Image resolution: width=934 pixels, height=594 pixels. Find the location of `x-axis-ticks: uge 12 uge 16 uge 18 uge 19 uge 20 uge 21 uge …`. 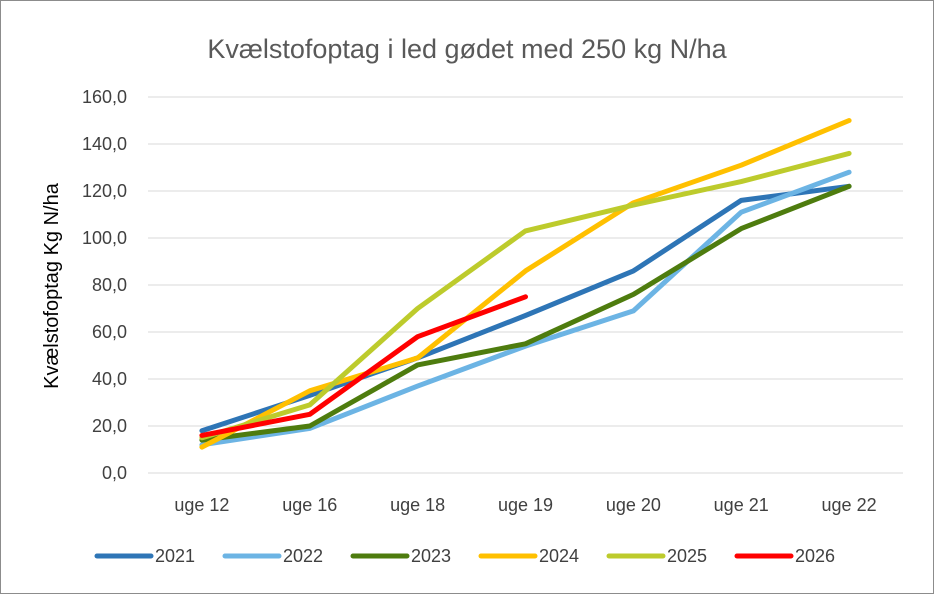

x-axis-ticks: uge 12 uge 16 uge 18 uge 19 uge 20 uge 21 uge … is located at coordinates (525, 505).